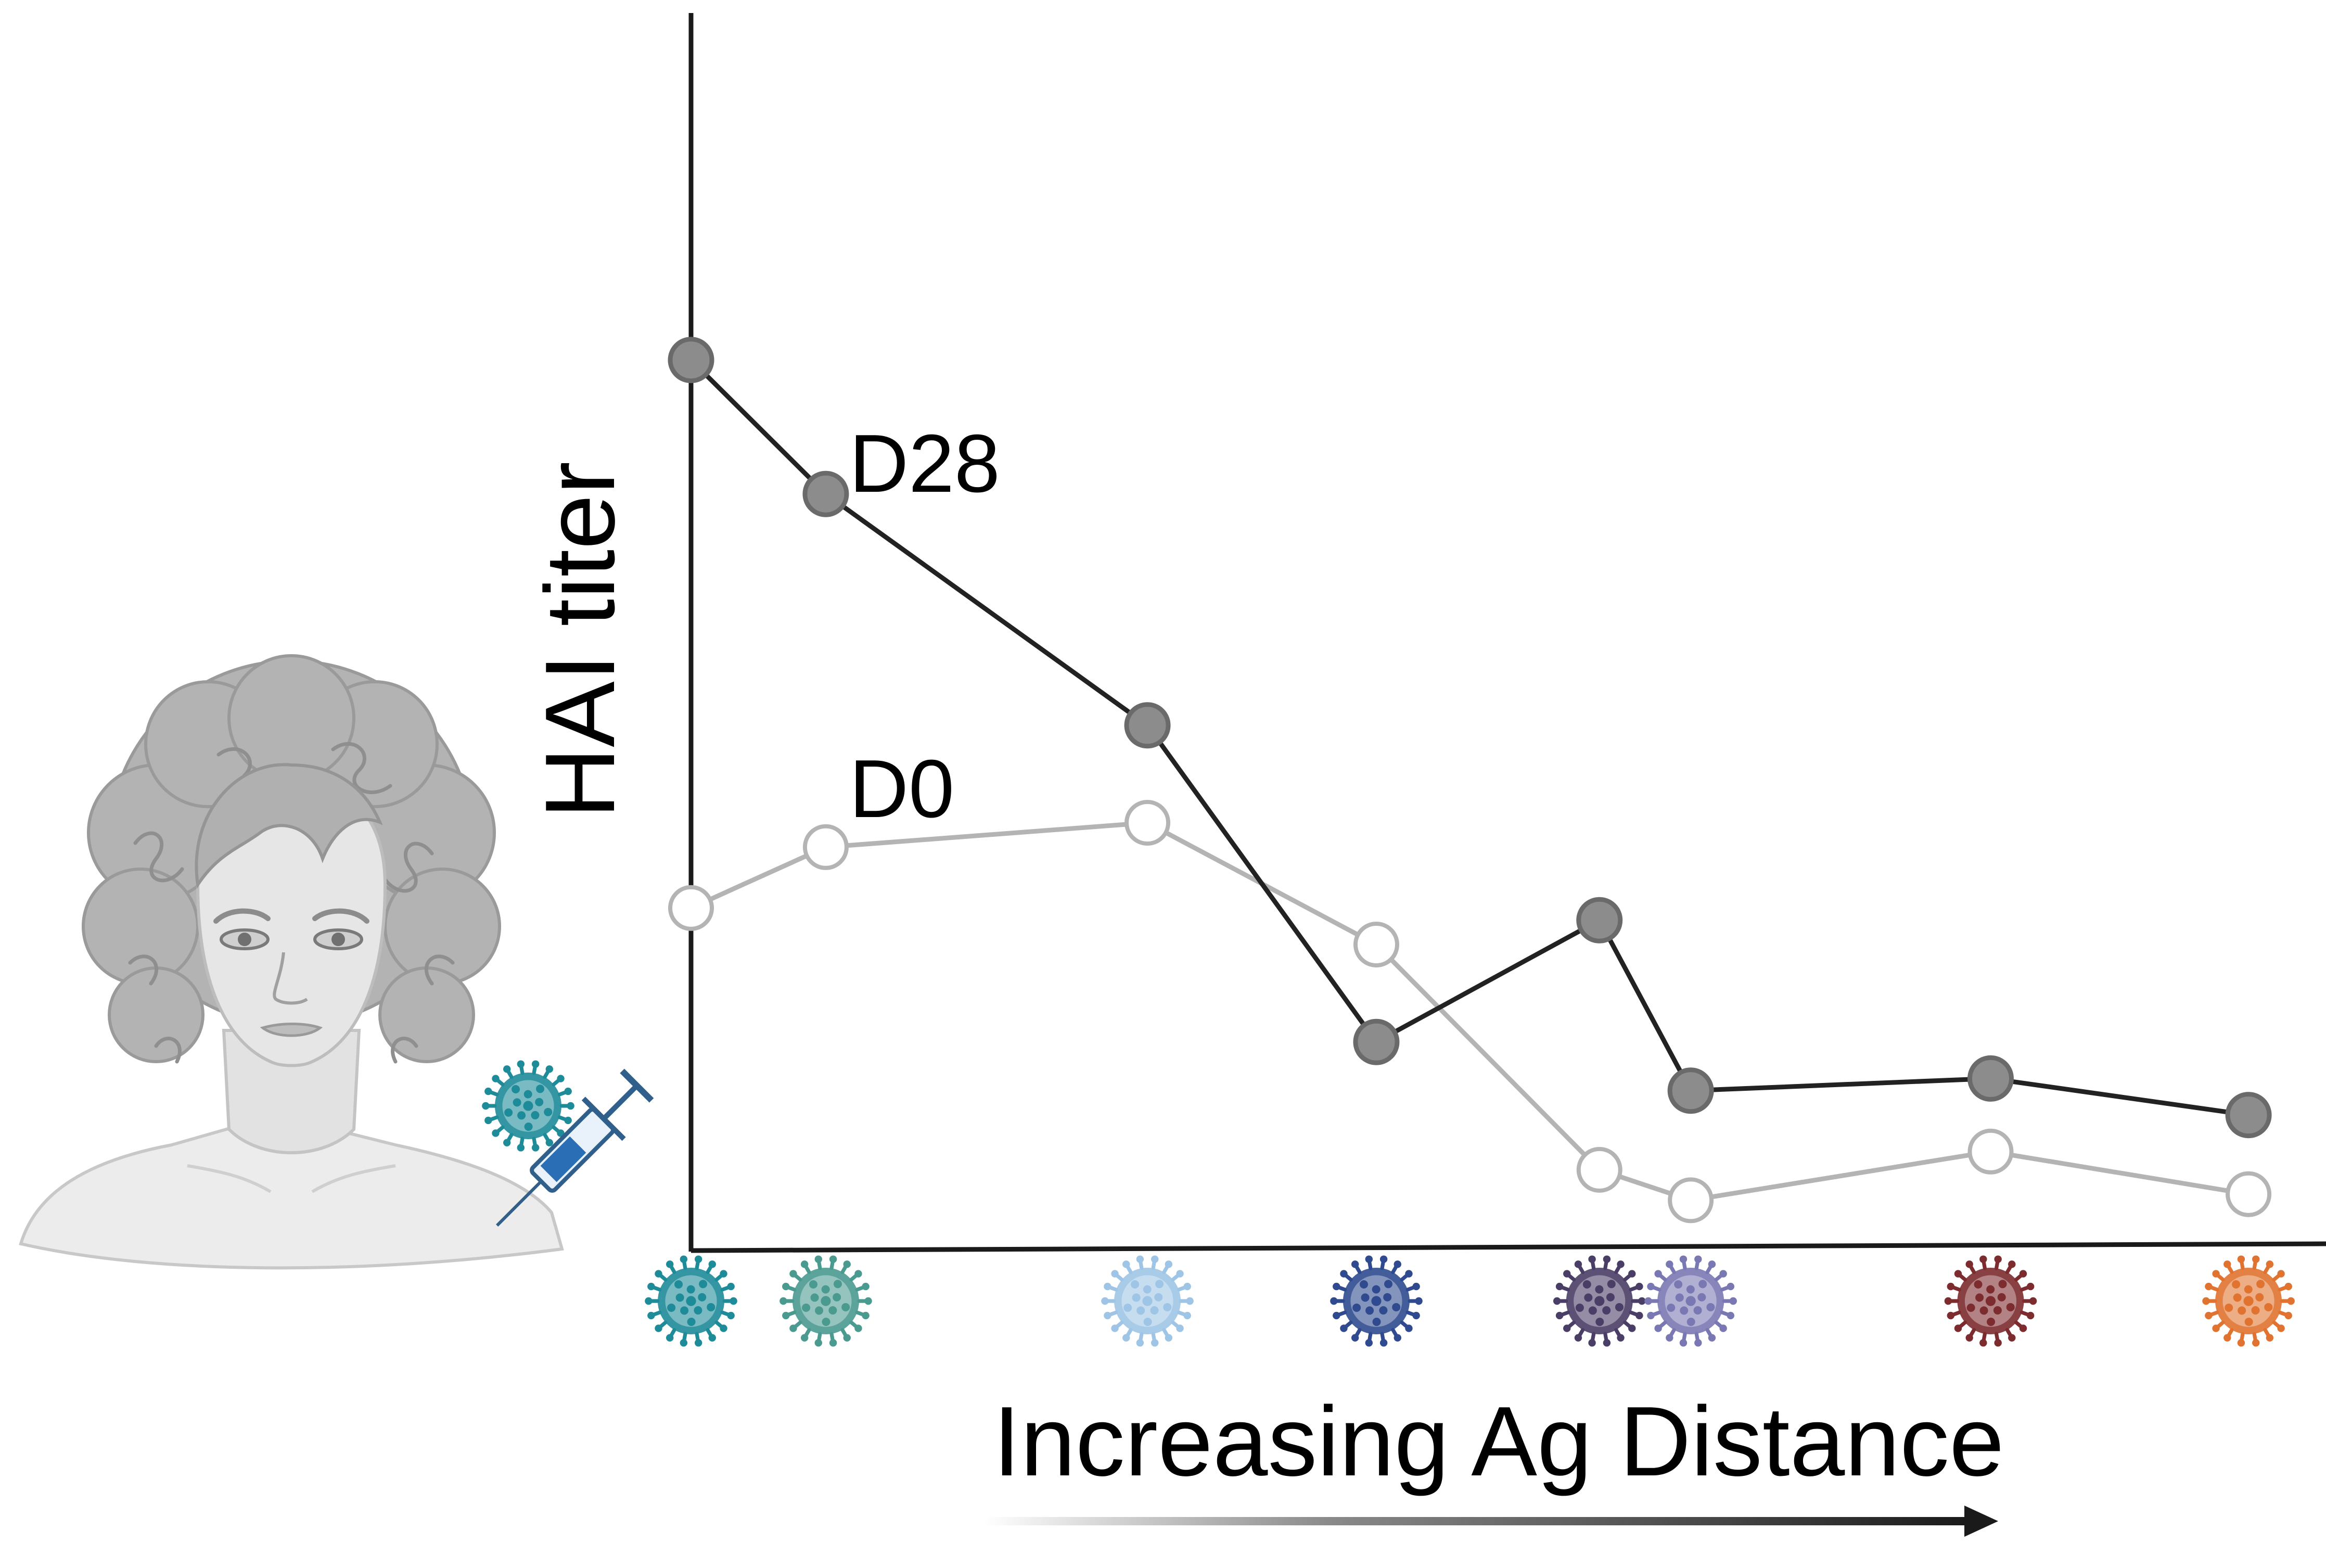  Describe the element at coordinates (1690, 1301) in the screenshot. I see `virus-strain-6-icon` at that location.